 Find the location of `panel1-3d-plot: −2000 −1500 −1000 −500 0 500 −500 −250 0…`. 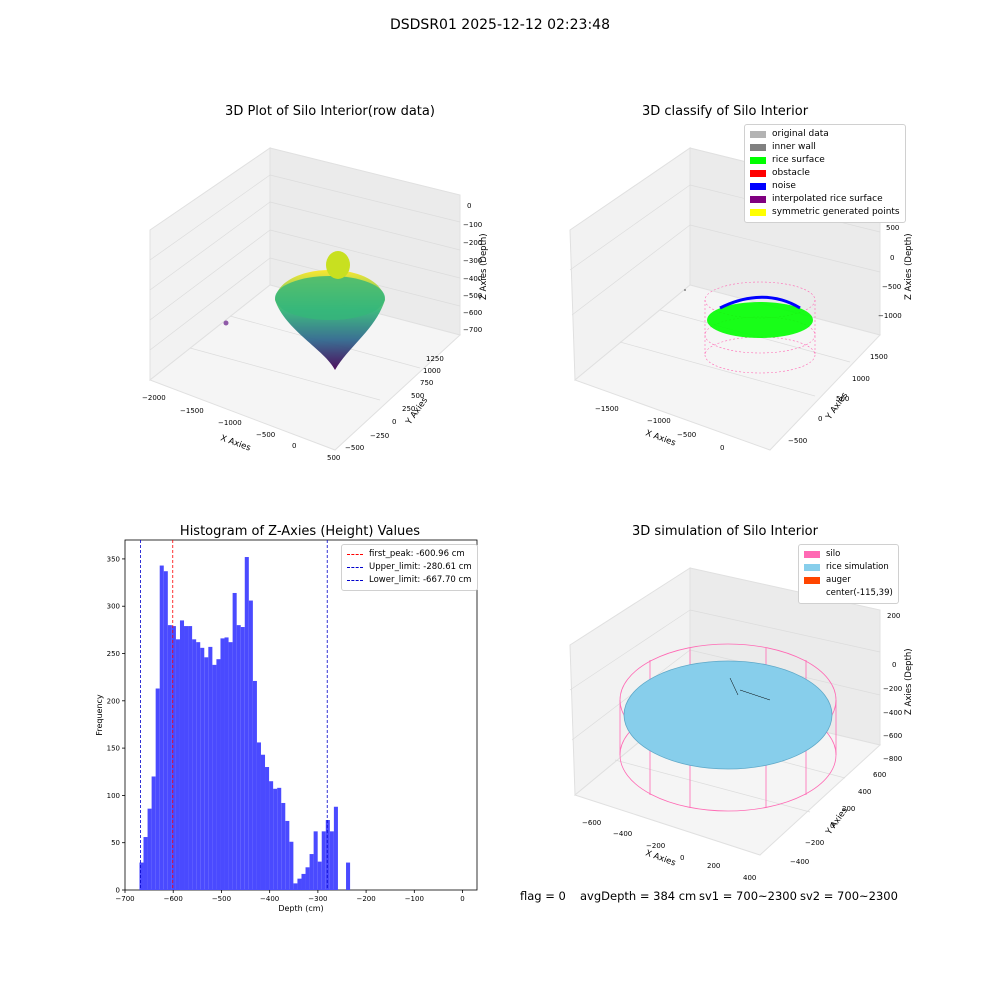

panel1-3d-plot: −2000 −1500 −1000 −500 0 500 −500 −250 0… is located at coordinates (315, 304).